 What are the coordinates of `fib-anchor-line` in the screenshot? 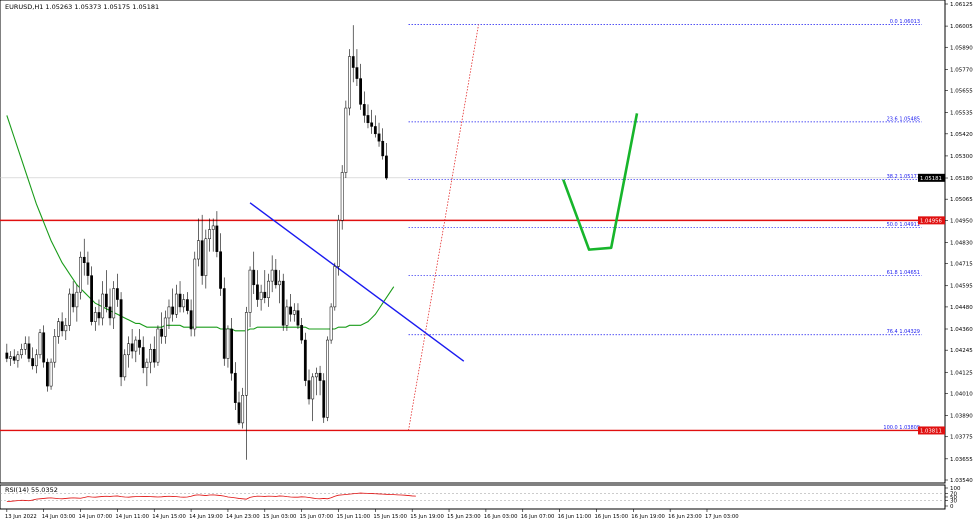 It's located at (443, 227).